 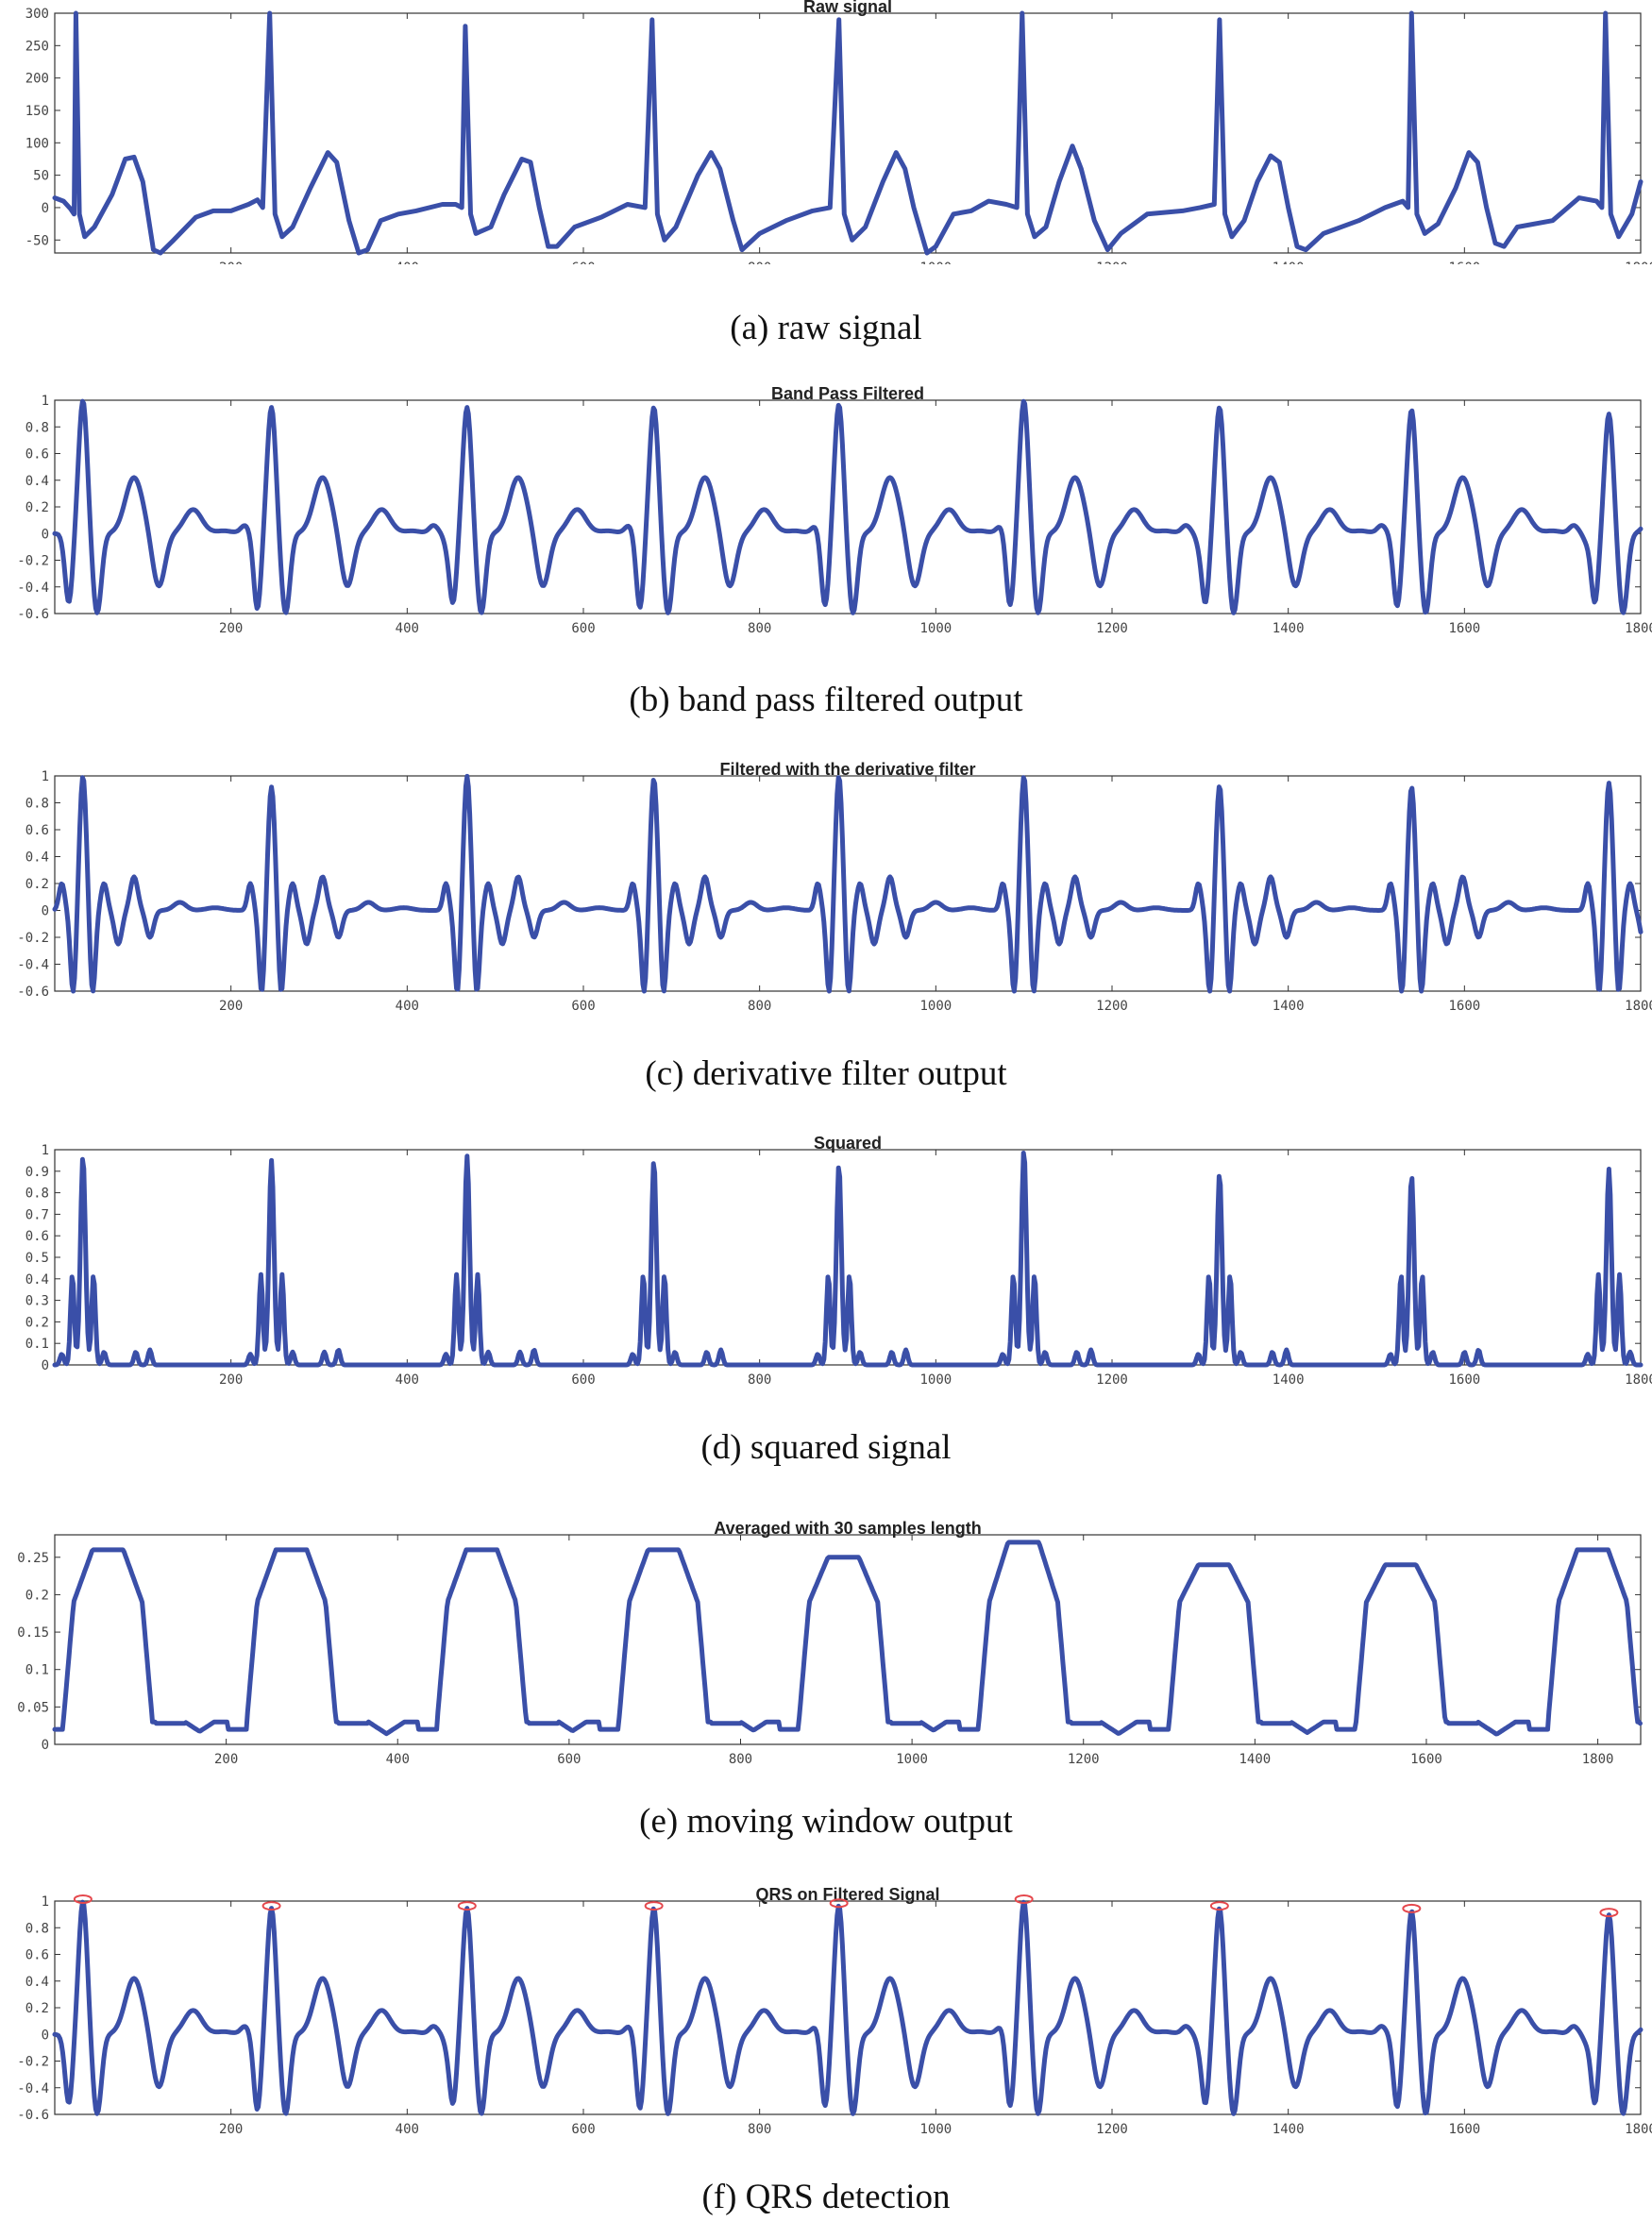 What do you see at coordinates (847, 1528) in the screenshot?
I see `chart-title: Averaged with 30 samples length` at bounding box center [847, 1528].